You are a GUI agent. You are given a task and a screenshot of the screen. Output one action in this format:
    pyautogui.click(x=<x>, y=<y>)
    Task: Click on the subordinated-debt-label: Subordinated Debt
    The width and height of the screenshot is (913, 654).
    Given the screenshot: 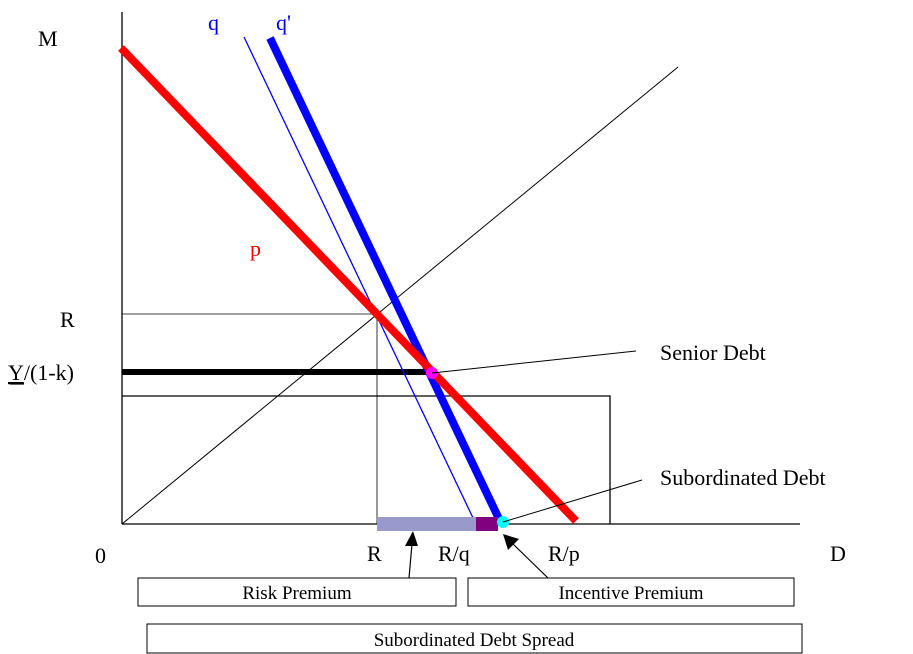 What is the action you would take?
    pyautogui.click(x=743, y=477)
    